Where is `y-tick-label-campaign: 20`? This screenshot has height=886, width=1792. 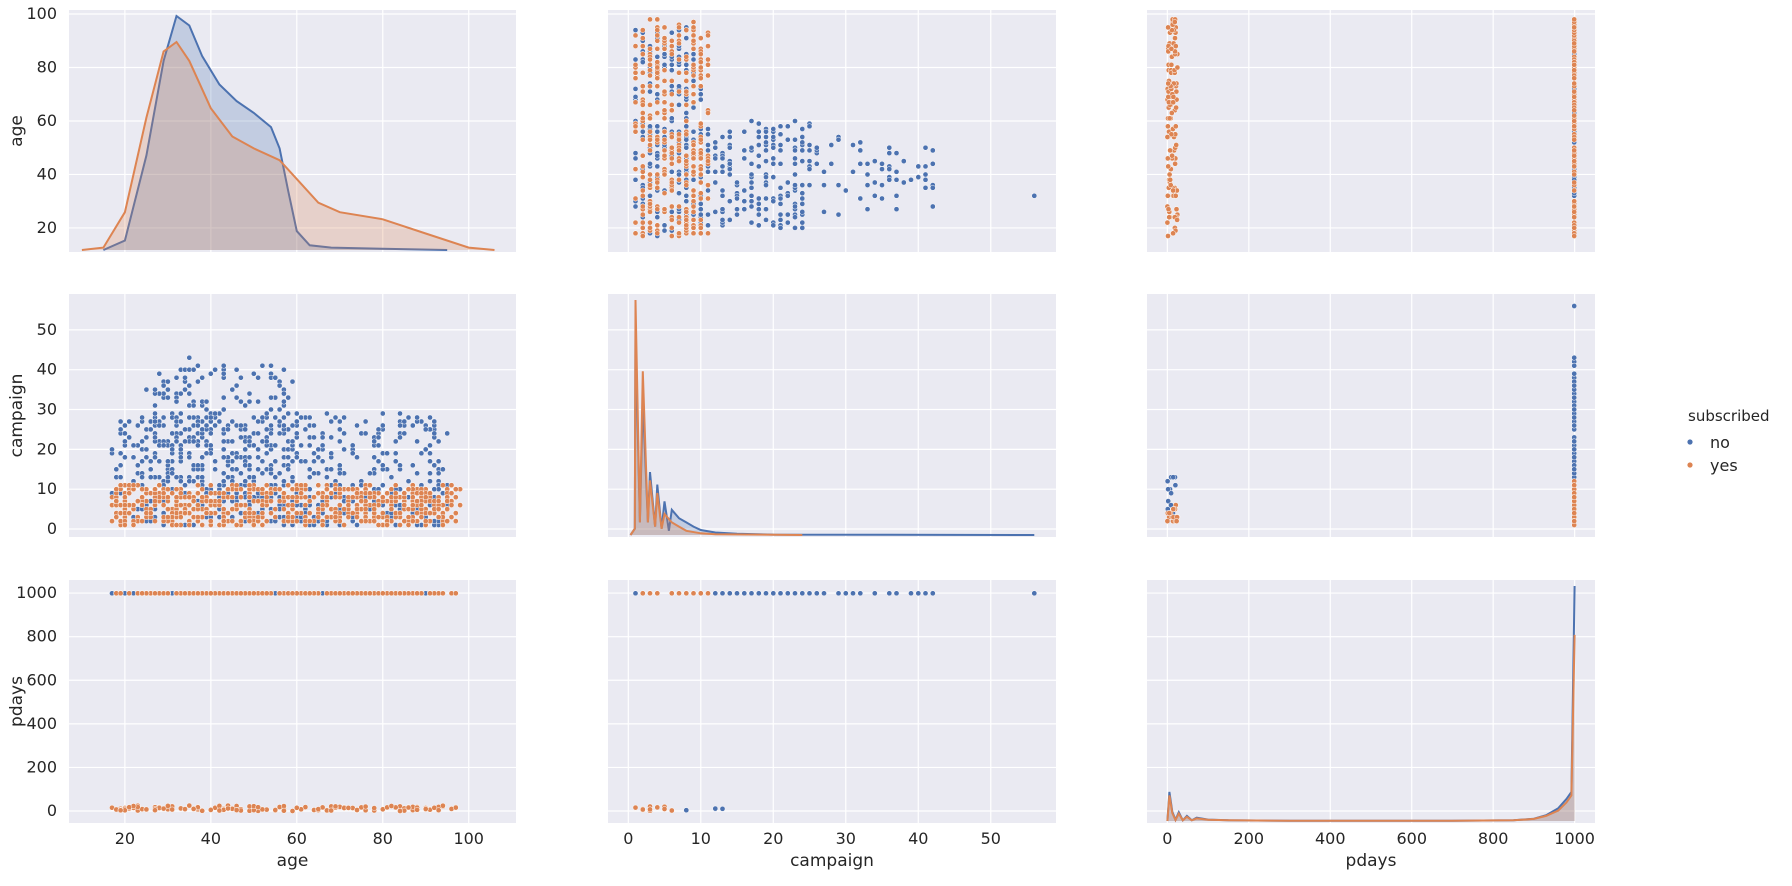 y-tick-label-campaign: 20 is located at coordinates (47, 448).